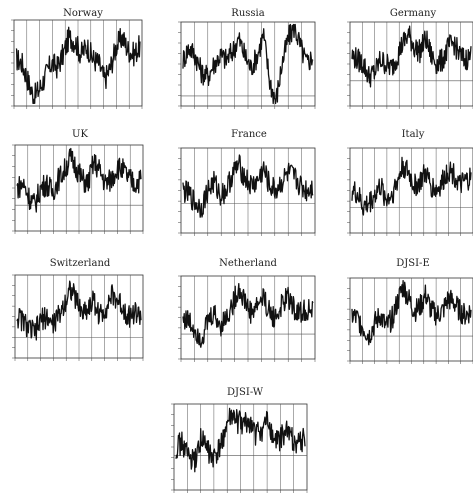 The height and width of the screenshot is (500, 473). I want to click on chart-title: UK, so click(80, 134).